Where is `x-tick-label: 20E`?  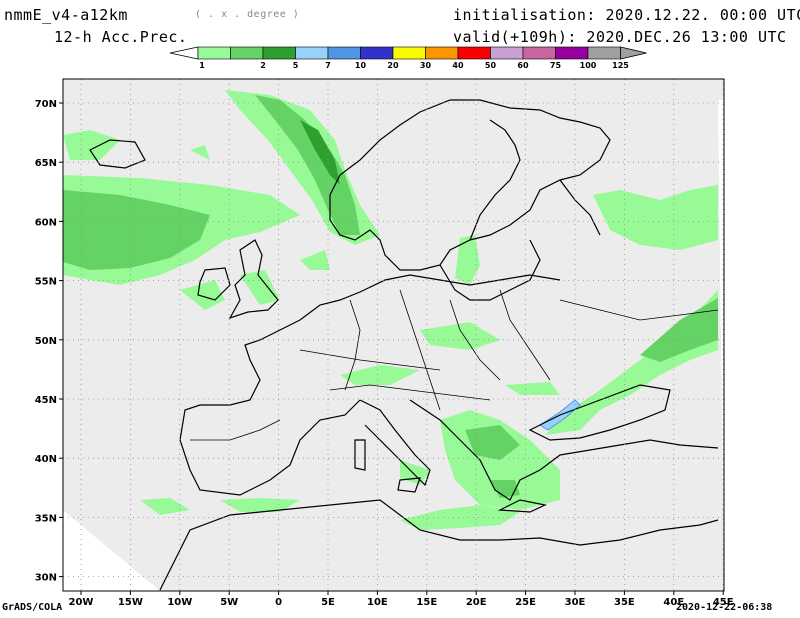 x-tick-label: 20E is located at coordinates (476, 602).